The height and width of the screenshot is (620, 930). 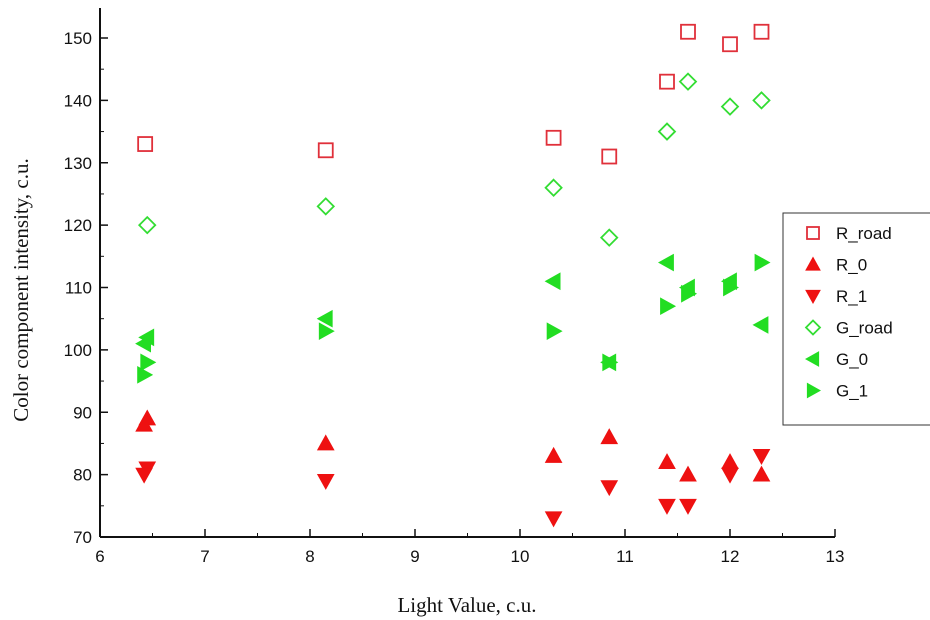 I want to click on x-tick-label: 12, so click(x=730, y=556).